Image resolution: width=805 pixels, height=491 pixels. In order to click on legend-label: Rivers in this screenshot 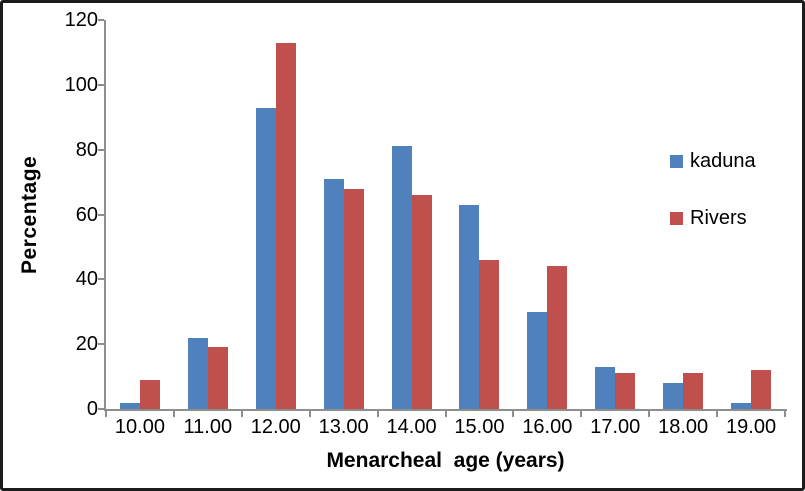, I will do `click(718, 218)`.